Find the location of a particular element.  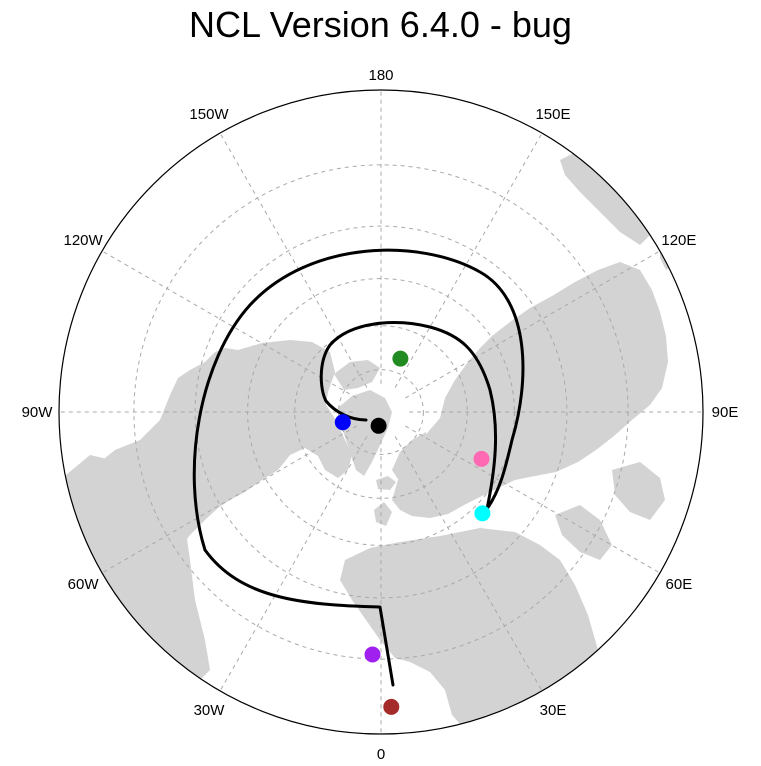

land-africa is located at coordinates (470, 631).